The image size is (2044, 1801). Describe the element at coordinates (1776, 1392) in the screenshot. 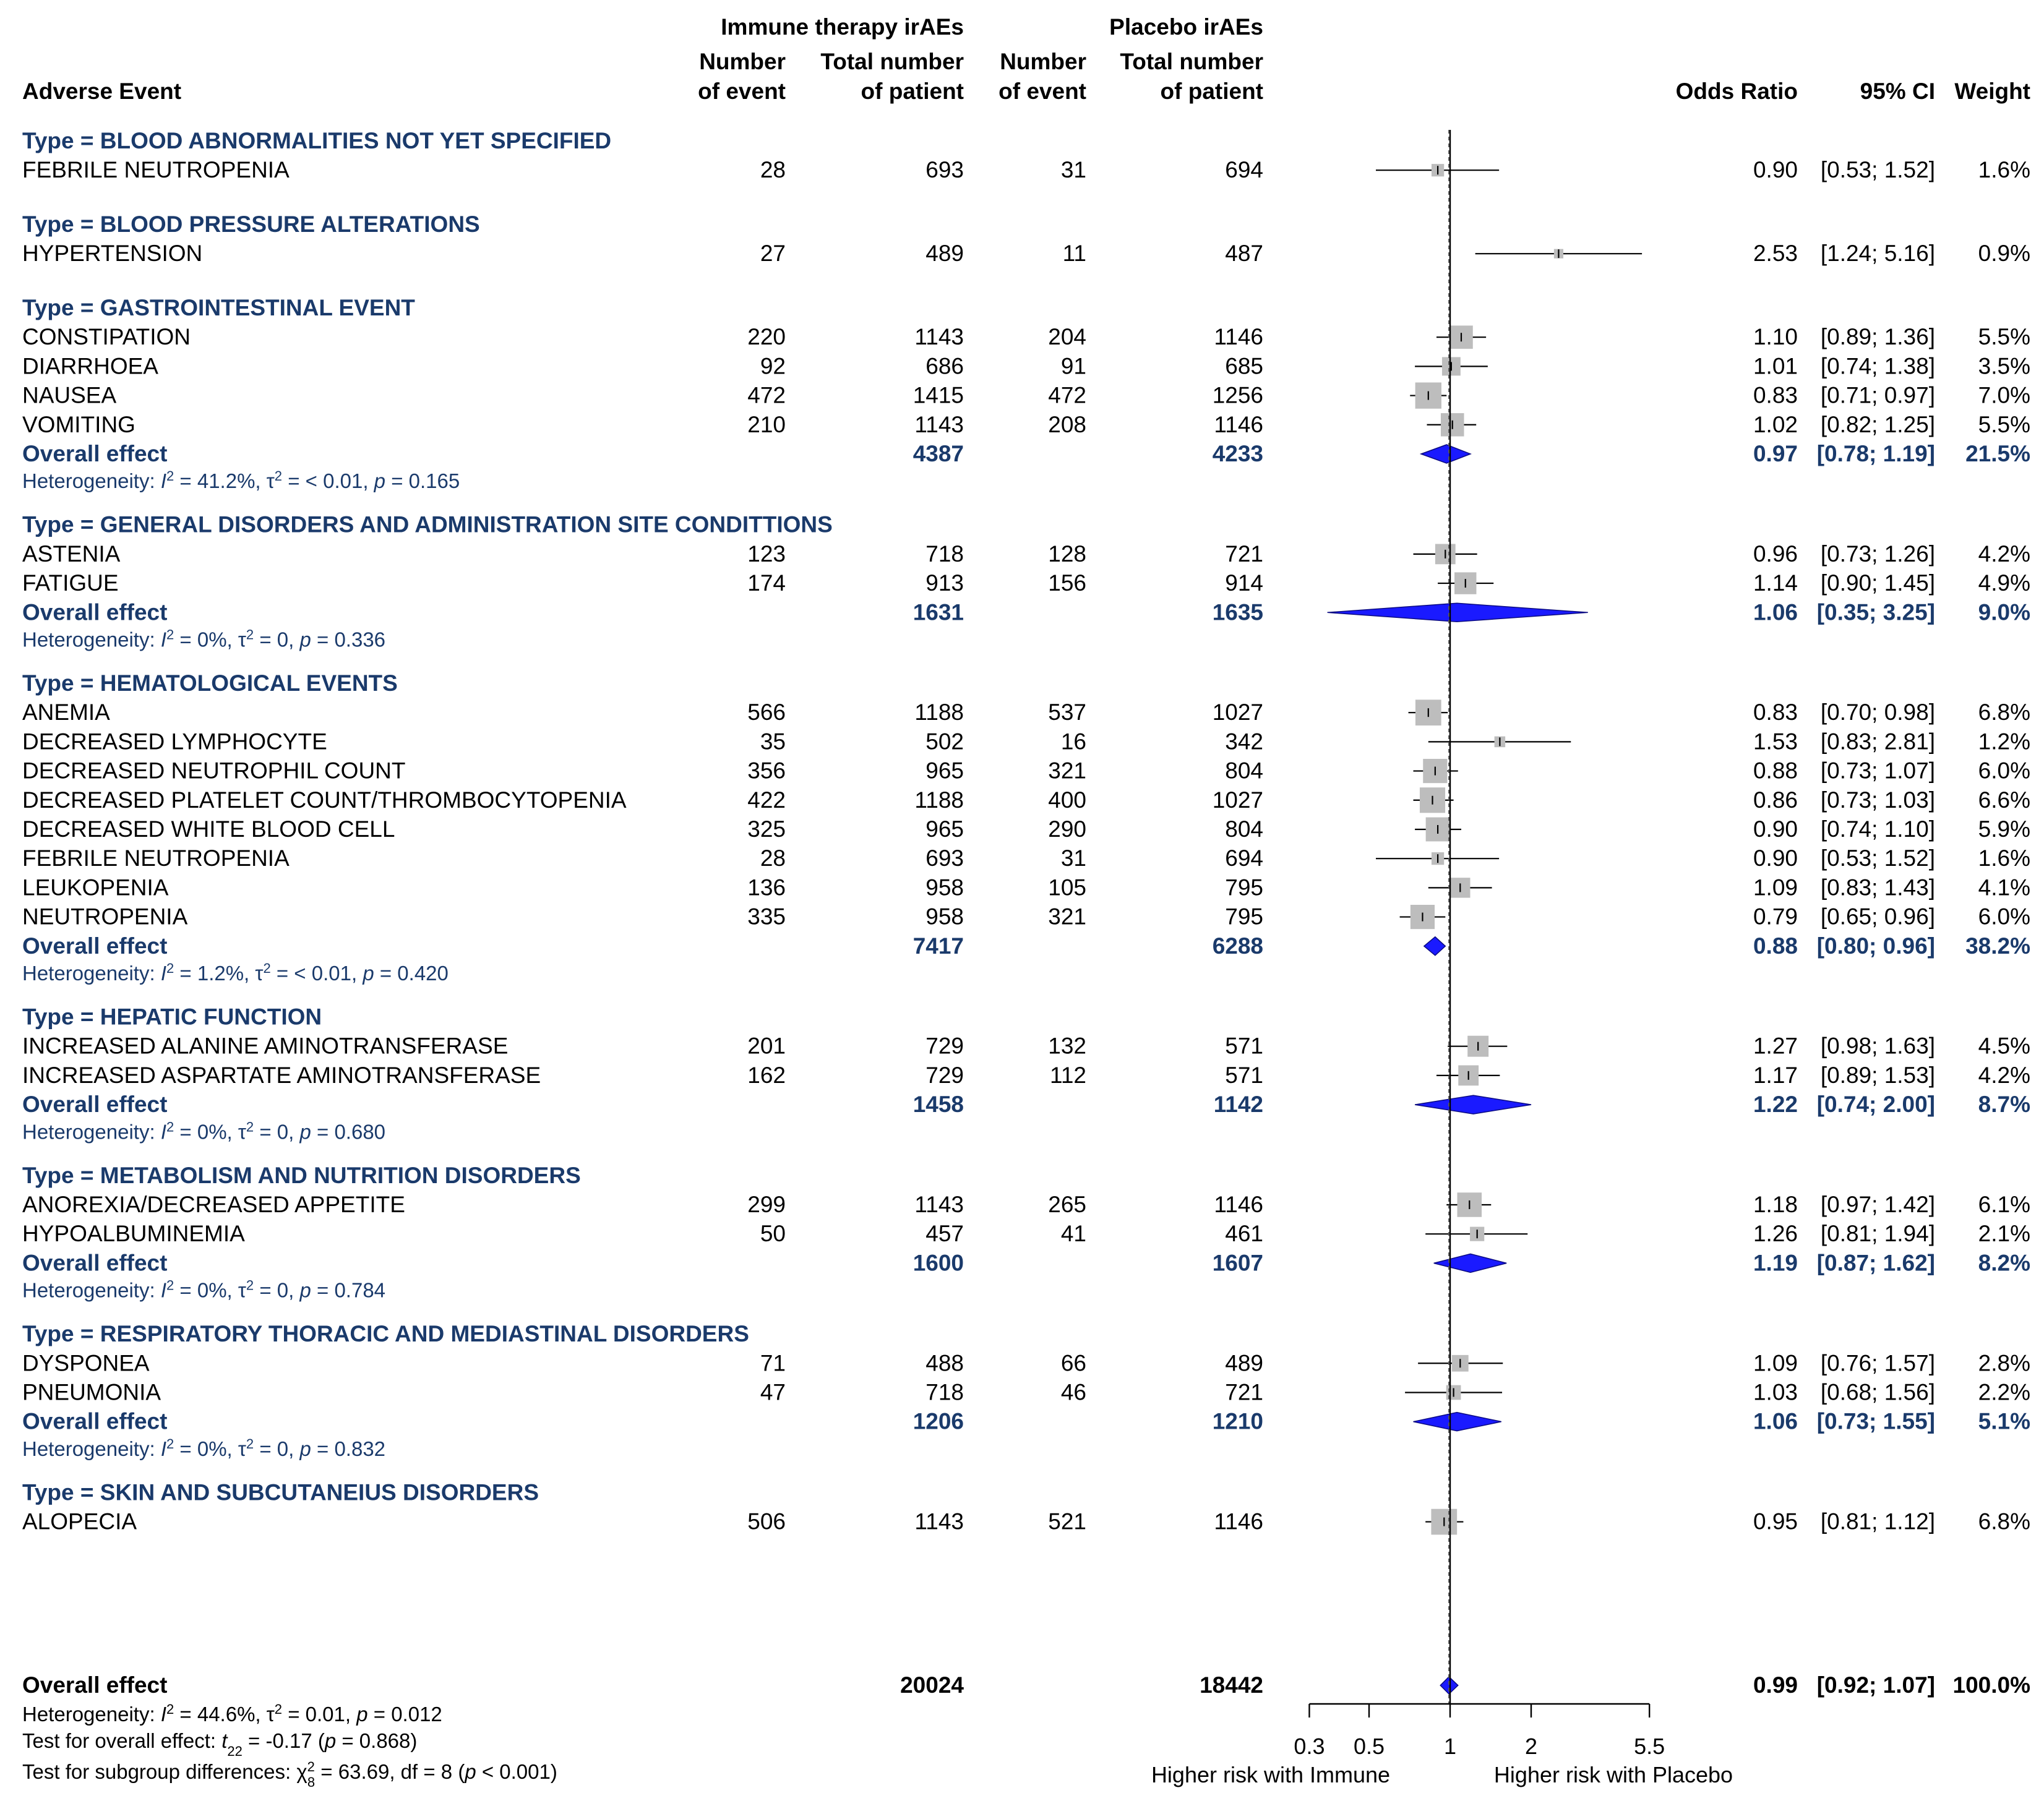

I see `odds-ratio-value: 1.03` at that location.